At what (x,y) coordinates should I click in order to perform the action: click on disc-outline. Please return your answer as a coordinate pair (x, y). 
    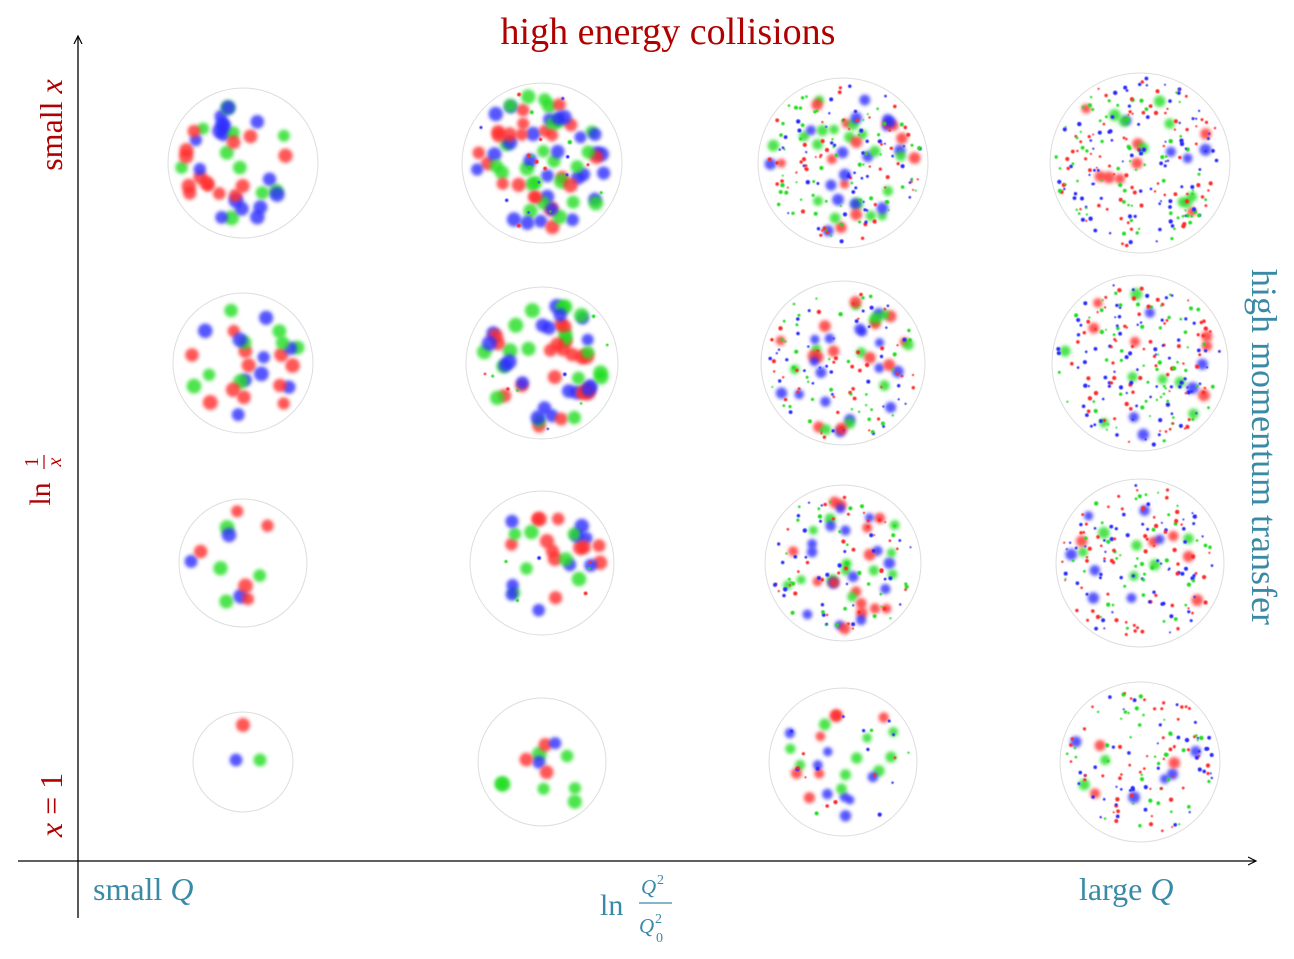
    Looking at the image, I should click on (243, 163).